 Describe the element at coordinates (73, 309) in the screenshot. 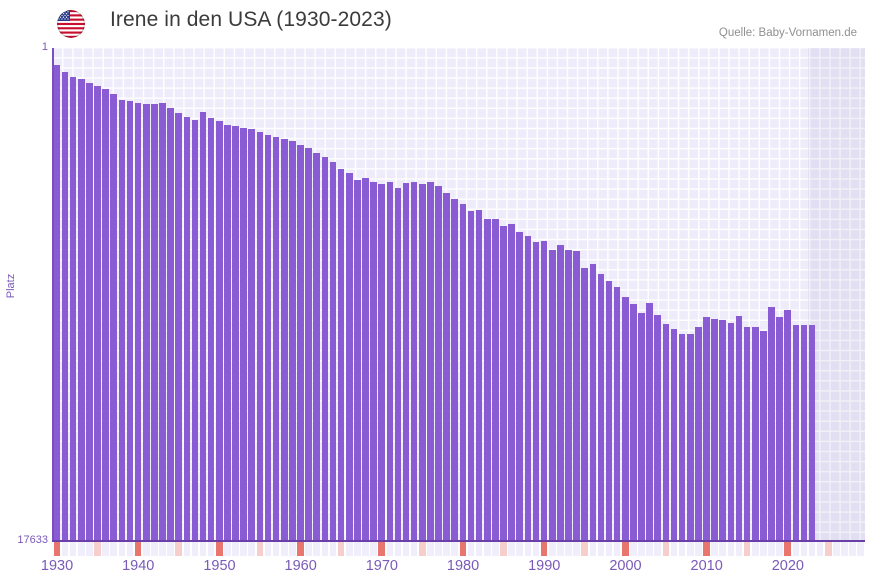

I see `bar-1932` at that location.